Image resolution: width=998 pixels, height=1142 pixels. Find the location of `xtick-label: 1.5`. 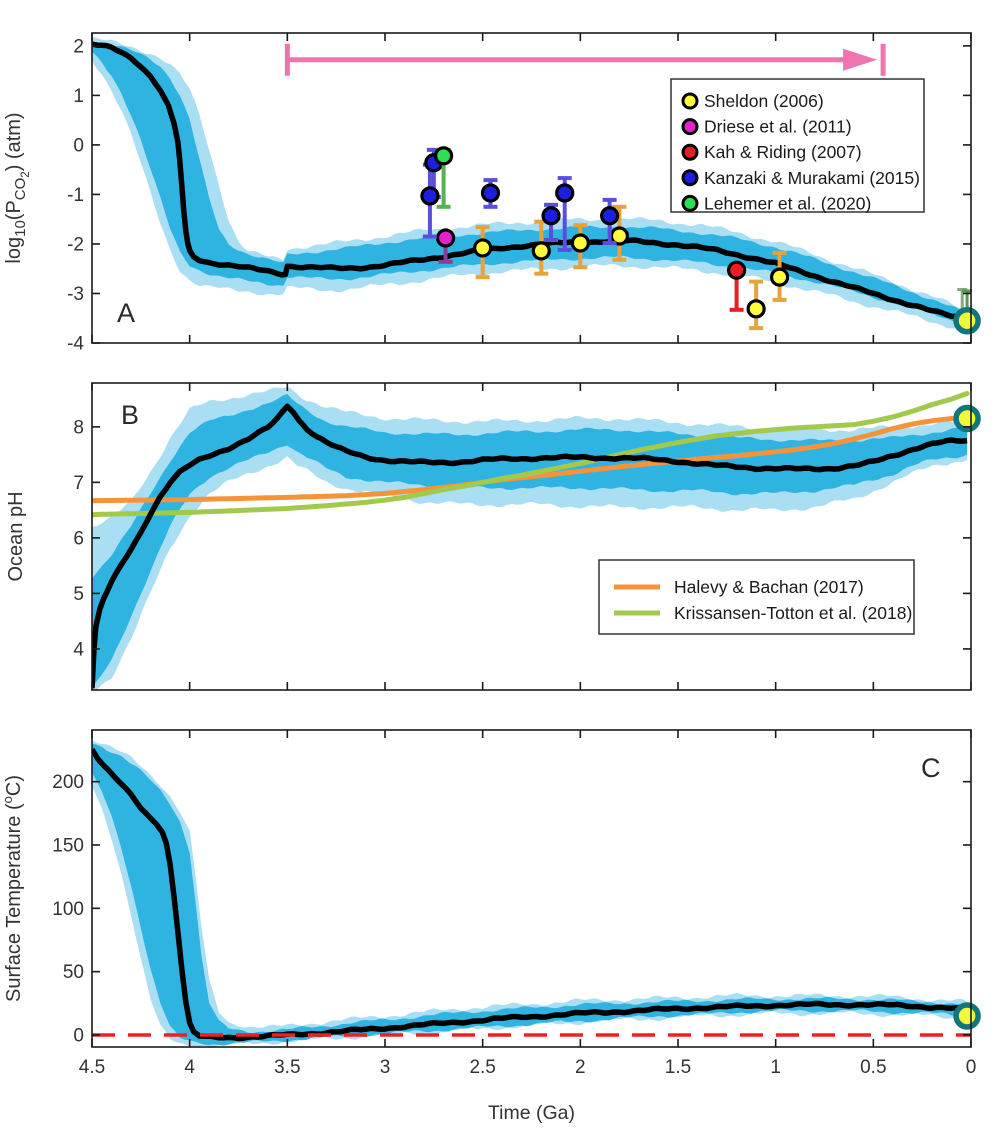

xtick-label: 1.5 is located at coordinates (678, 1067).